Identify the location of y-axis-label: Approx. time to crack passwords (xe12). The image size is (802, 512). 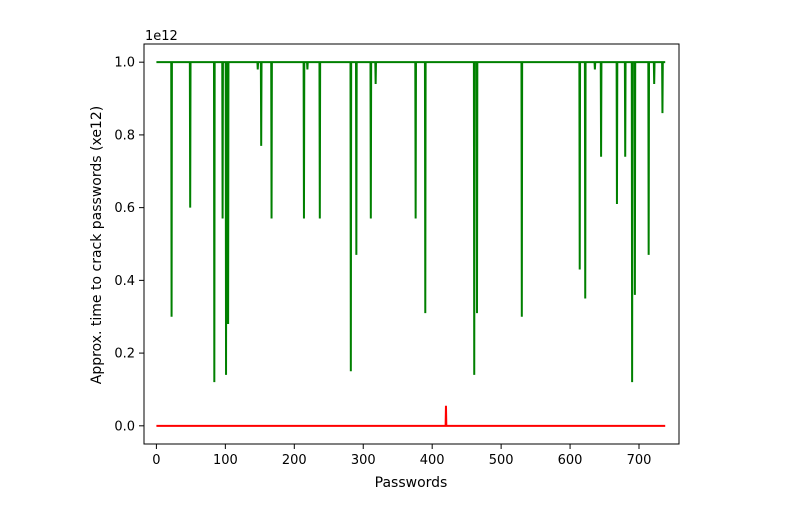
(97, 245).